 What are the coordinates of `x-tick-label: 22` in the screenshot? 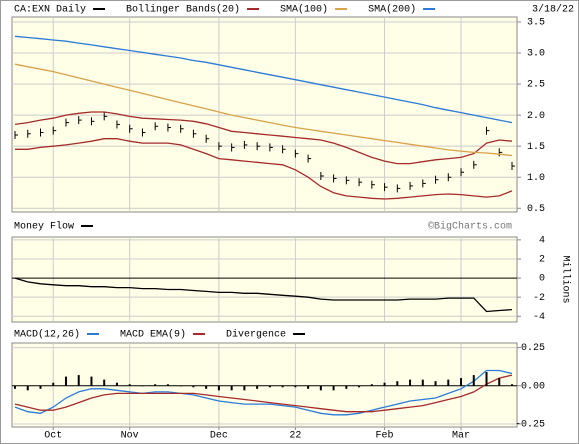 It's located at (295, 436).